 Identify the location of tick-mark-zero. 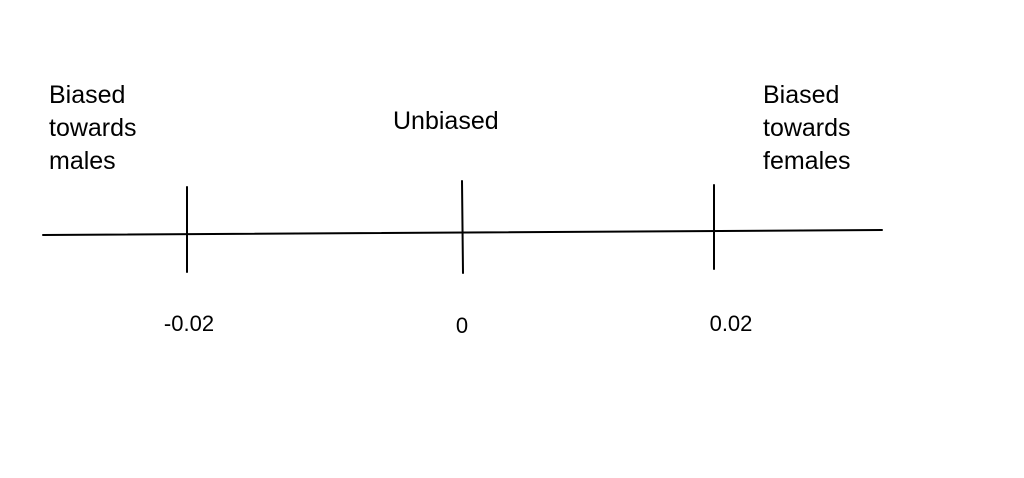
(462, 227).